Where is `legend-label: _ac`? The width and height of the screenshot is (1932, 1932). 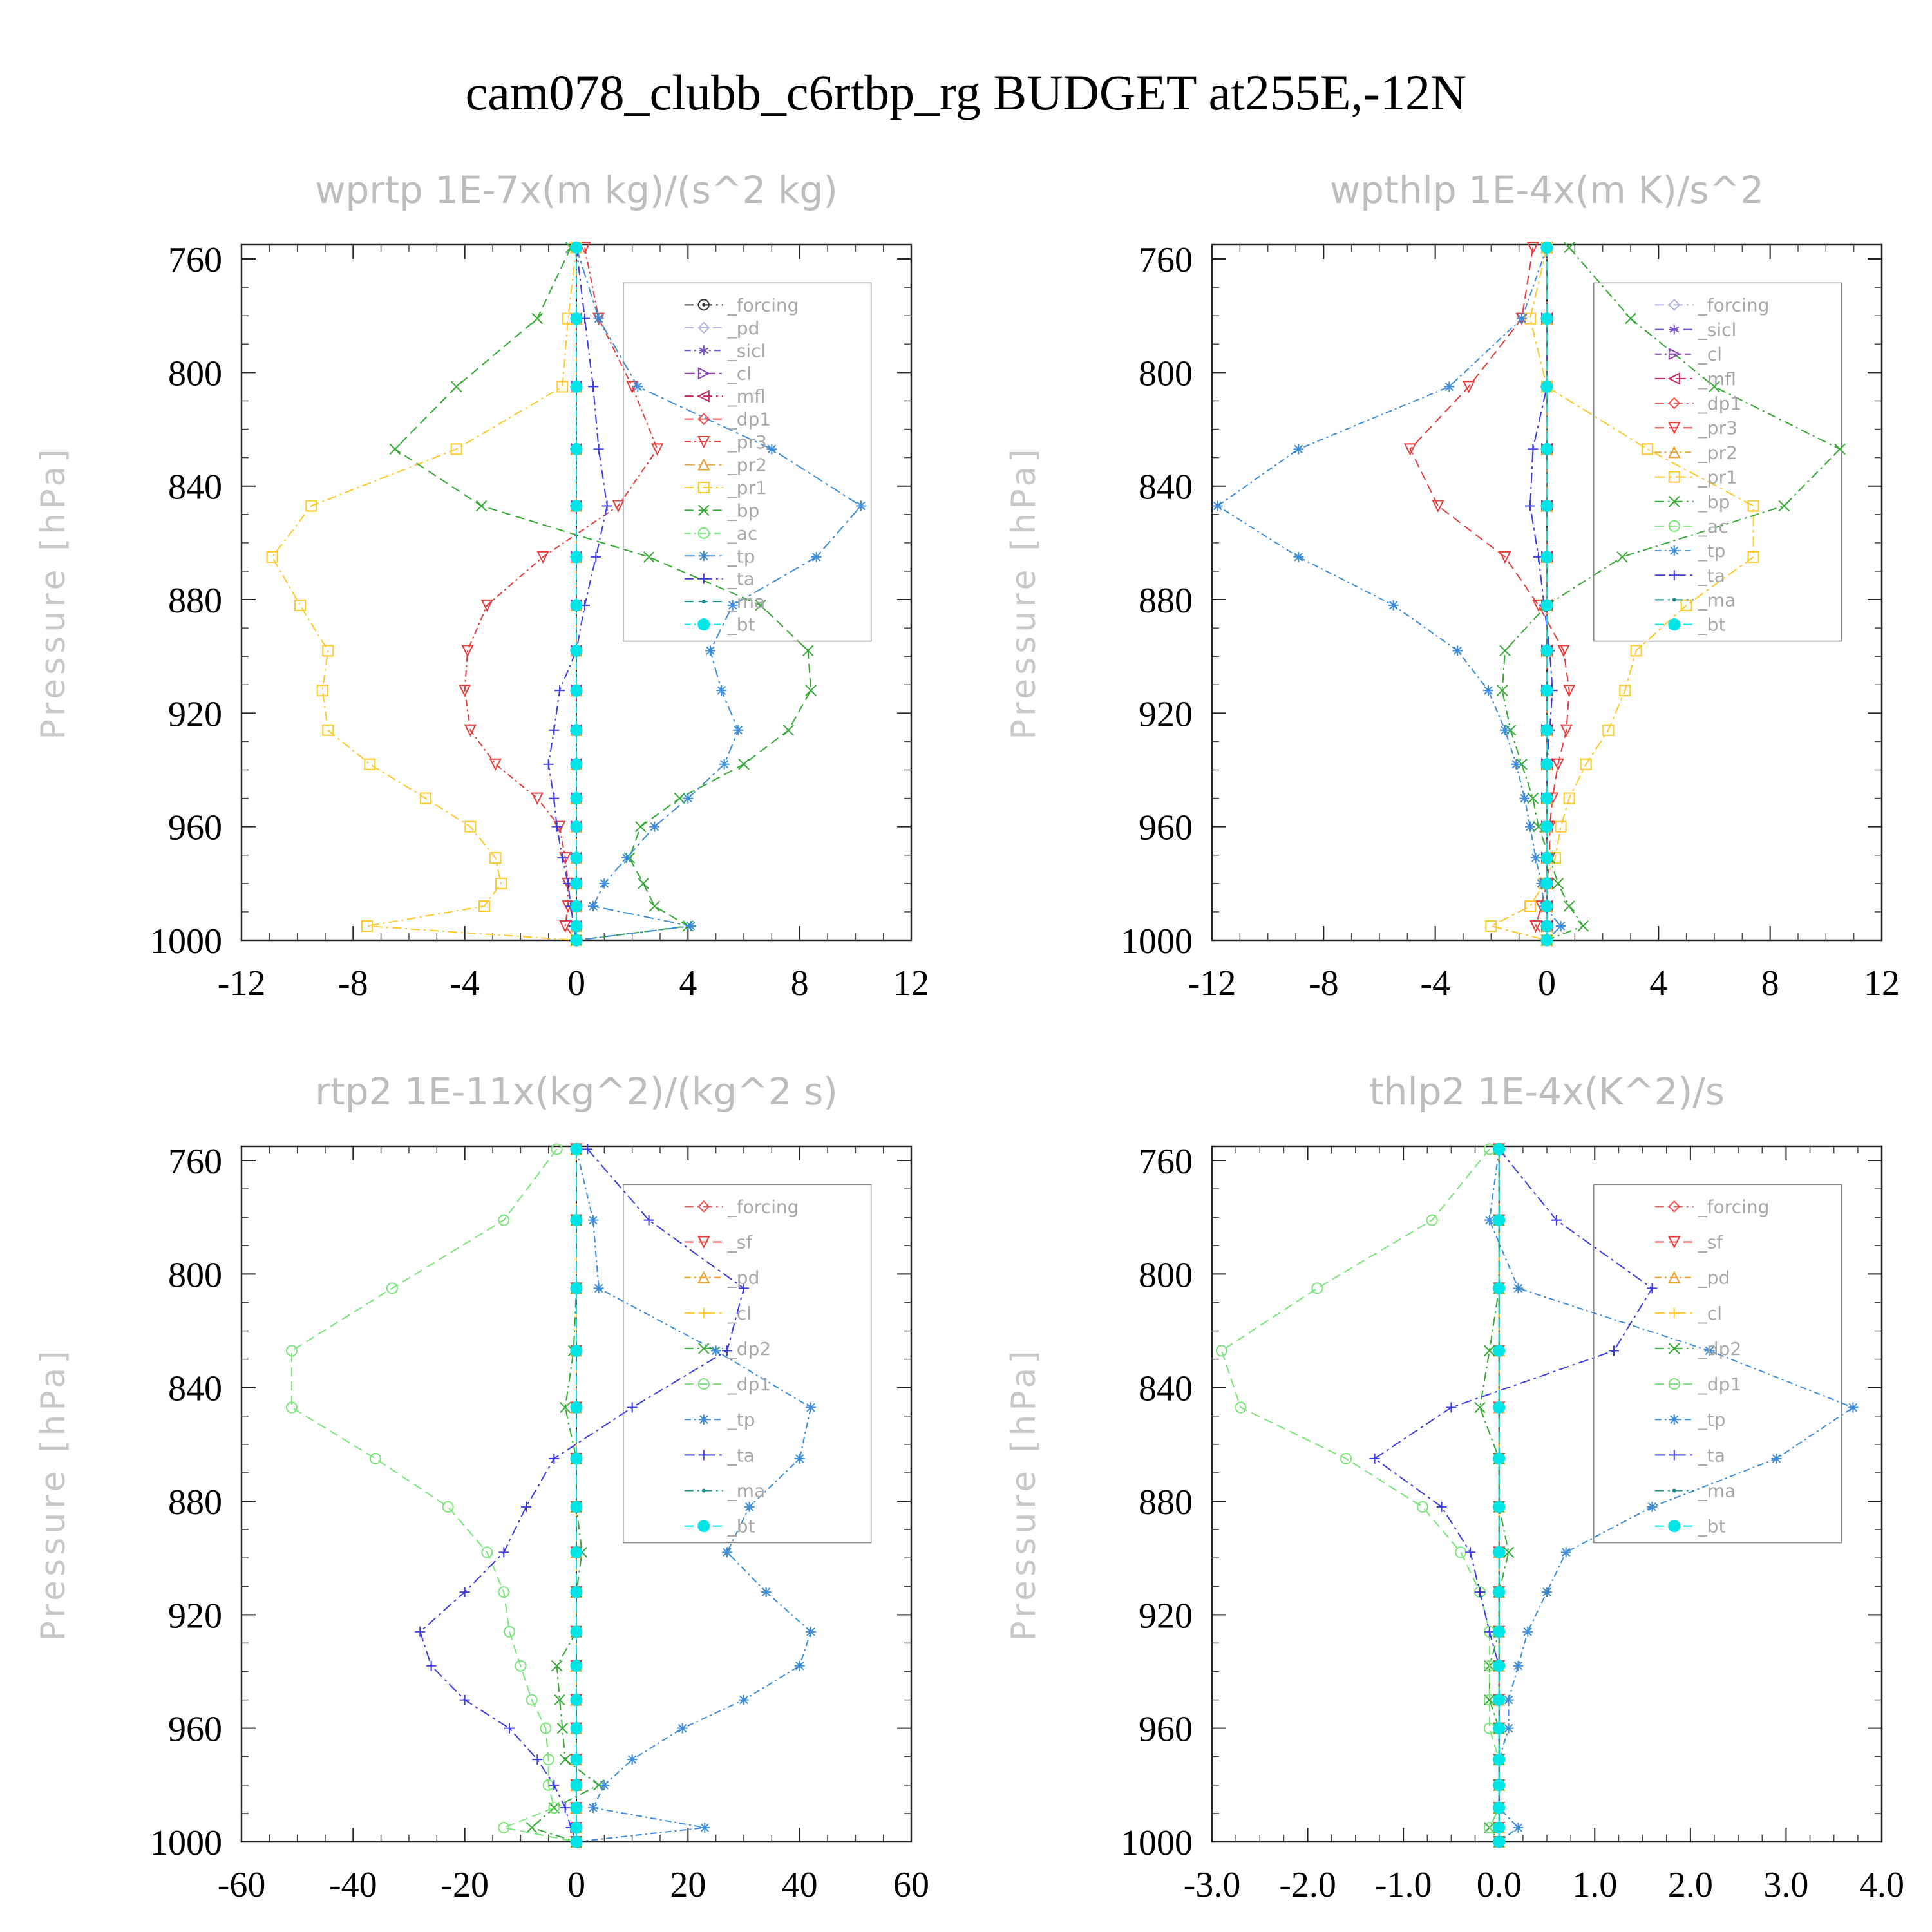 legend-label: _ac is located at coordinates (743, 533).